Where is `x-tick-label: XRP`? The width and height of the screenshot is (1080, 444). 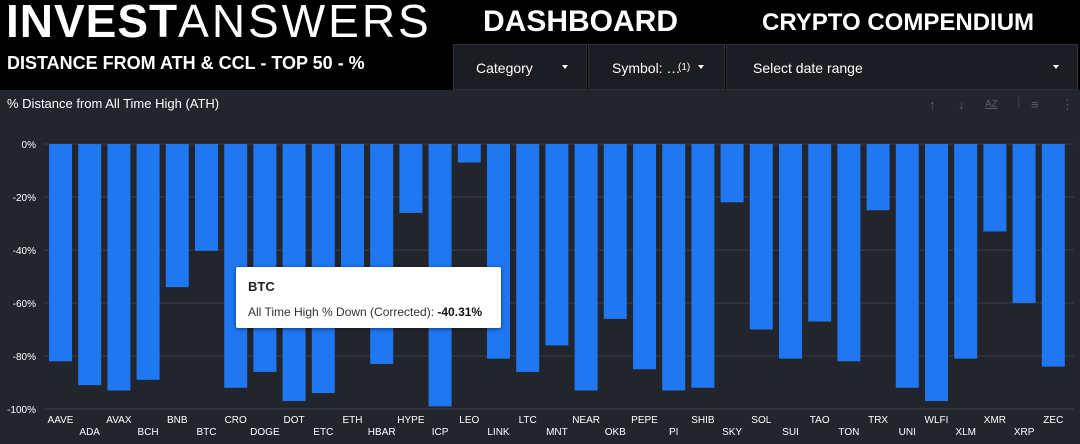 x-tick-label: XRP is located at coordinates (1024, 432).